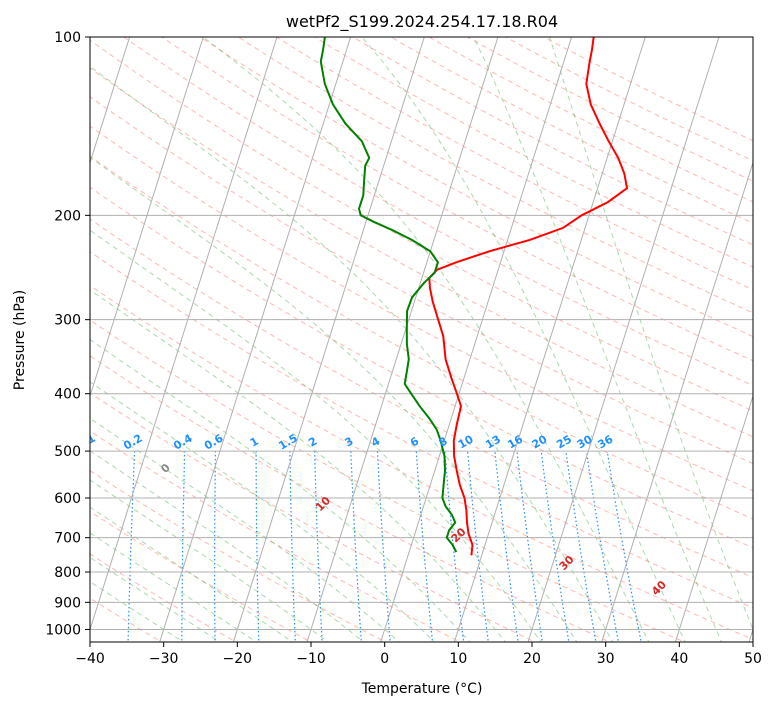  Describe the element at coordinates (67, 573) in the screenshot. I see `y-tick-label: 800` at that location.